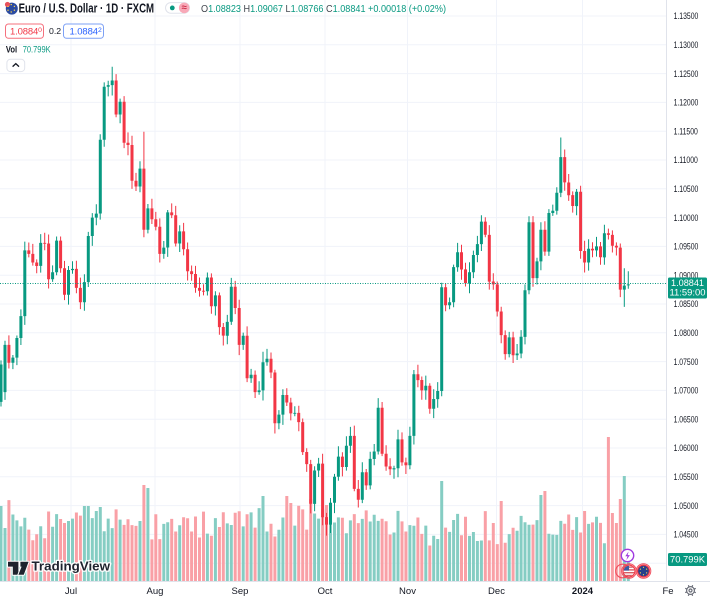 This screenshot has width=710, height=600. Describe the element at coordinates (686, 333) in the screenshot. I see `svg-text: 1.08000` at that location.